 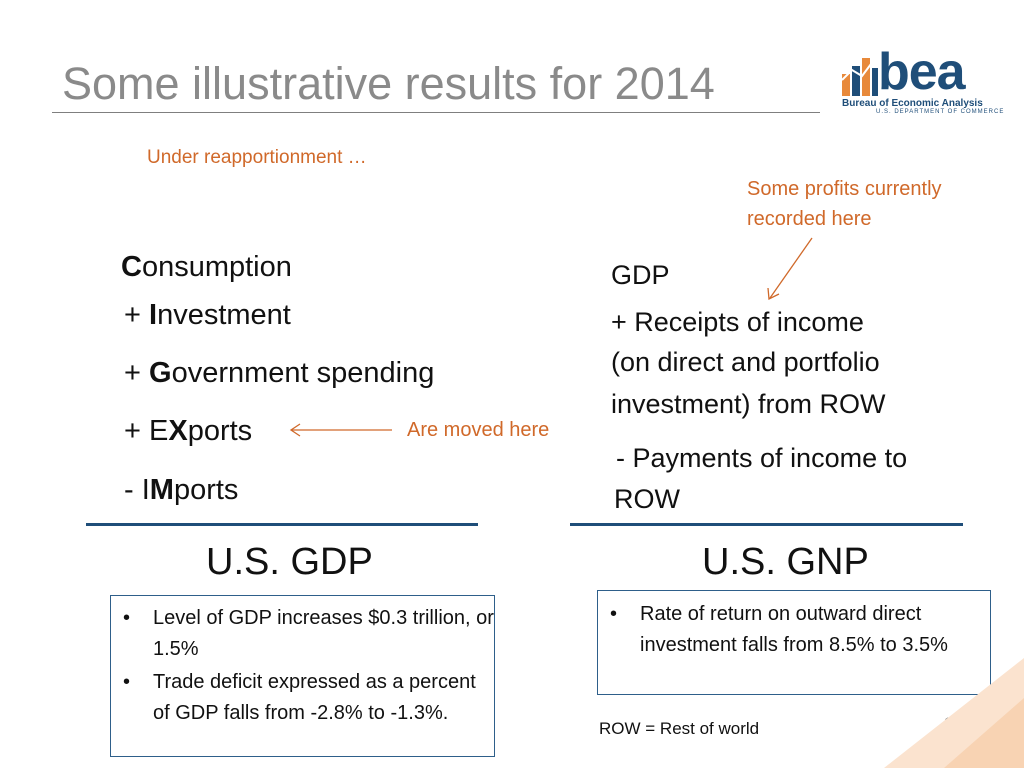 I want to click on slide-title: Some illustrative results for 2014, so click(x=388, y=83).